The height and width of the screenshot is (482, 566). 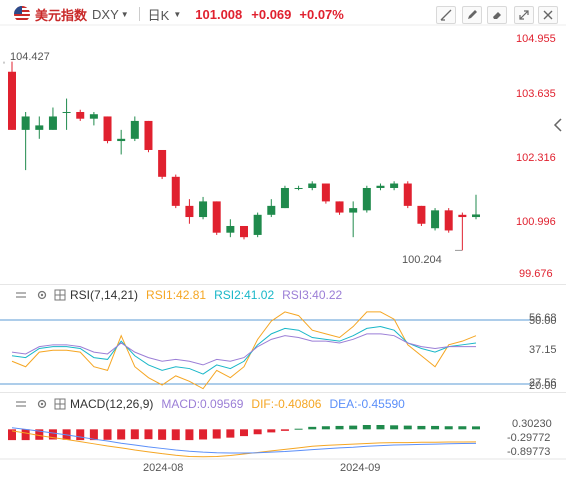 I want to click on chevron-left-icon, so click(x=557, y=125).